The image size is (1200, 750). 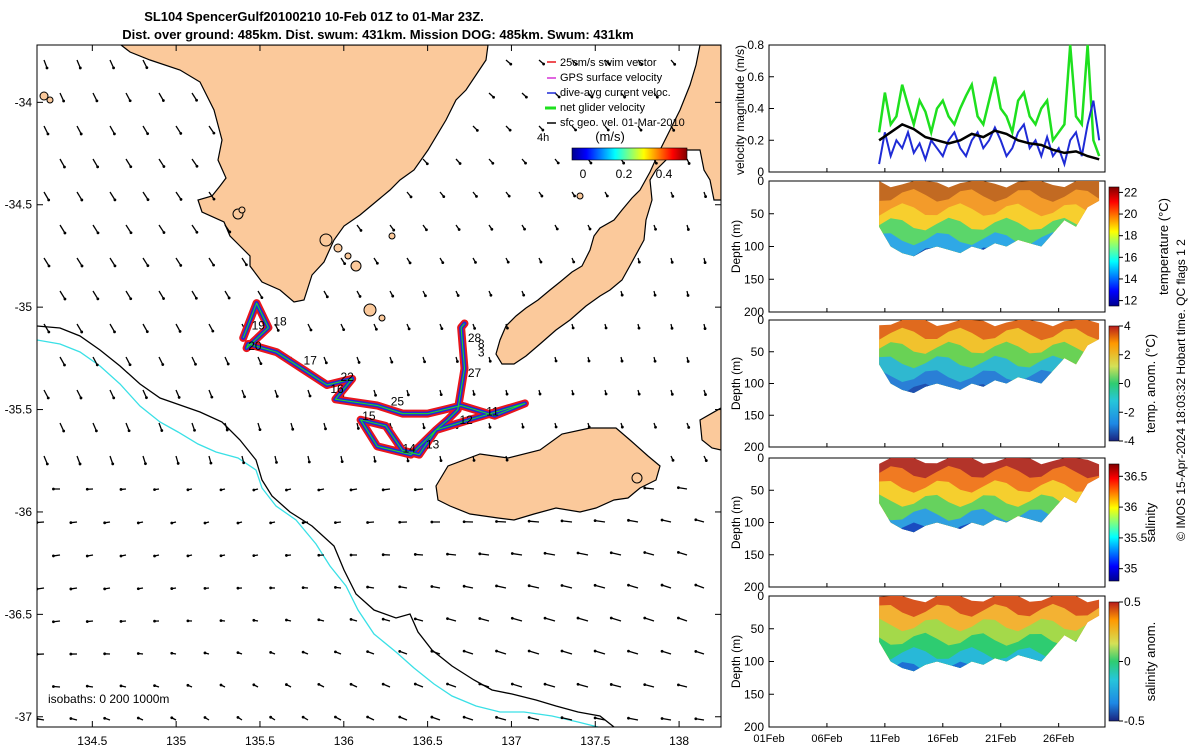 I want to click on legend-item-net-velocity: net glider velocity, so click(x=595, y=108).